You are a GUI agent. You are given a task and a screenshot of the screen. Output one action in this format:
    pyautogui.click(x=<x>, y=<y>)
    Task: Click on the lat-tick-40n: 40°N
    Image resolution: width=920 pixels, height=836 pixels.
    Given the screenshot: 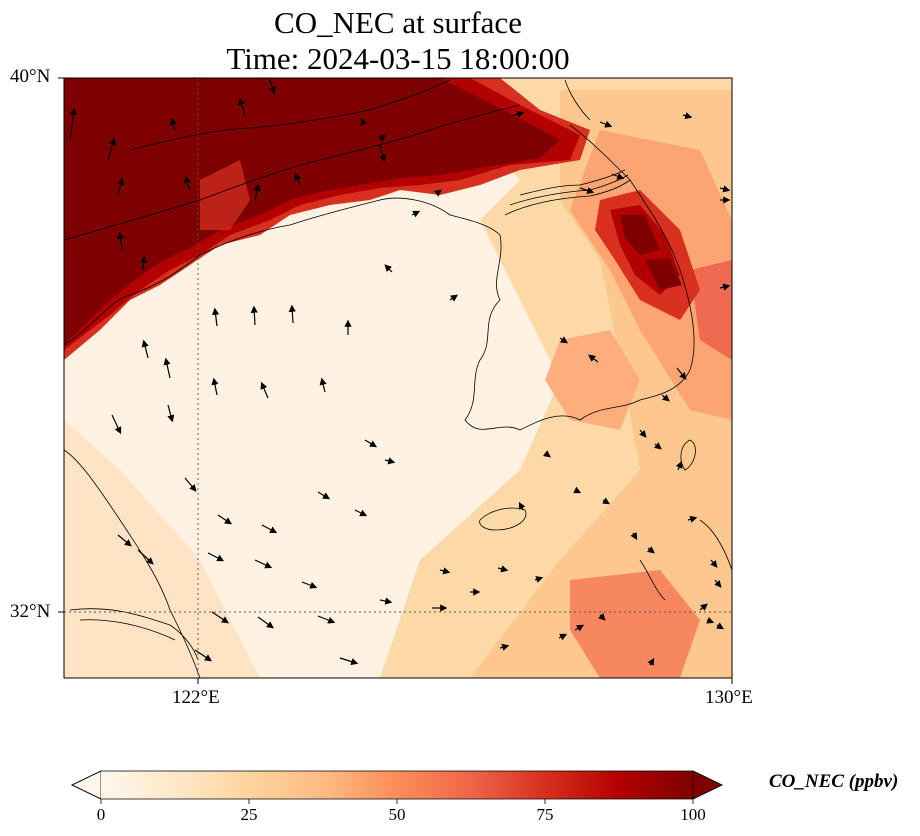 What is the action you would take?
    pyautogui.click(x=30, y=76)
    